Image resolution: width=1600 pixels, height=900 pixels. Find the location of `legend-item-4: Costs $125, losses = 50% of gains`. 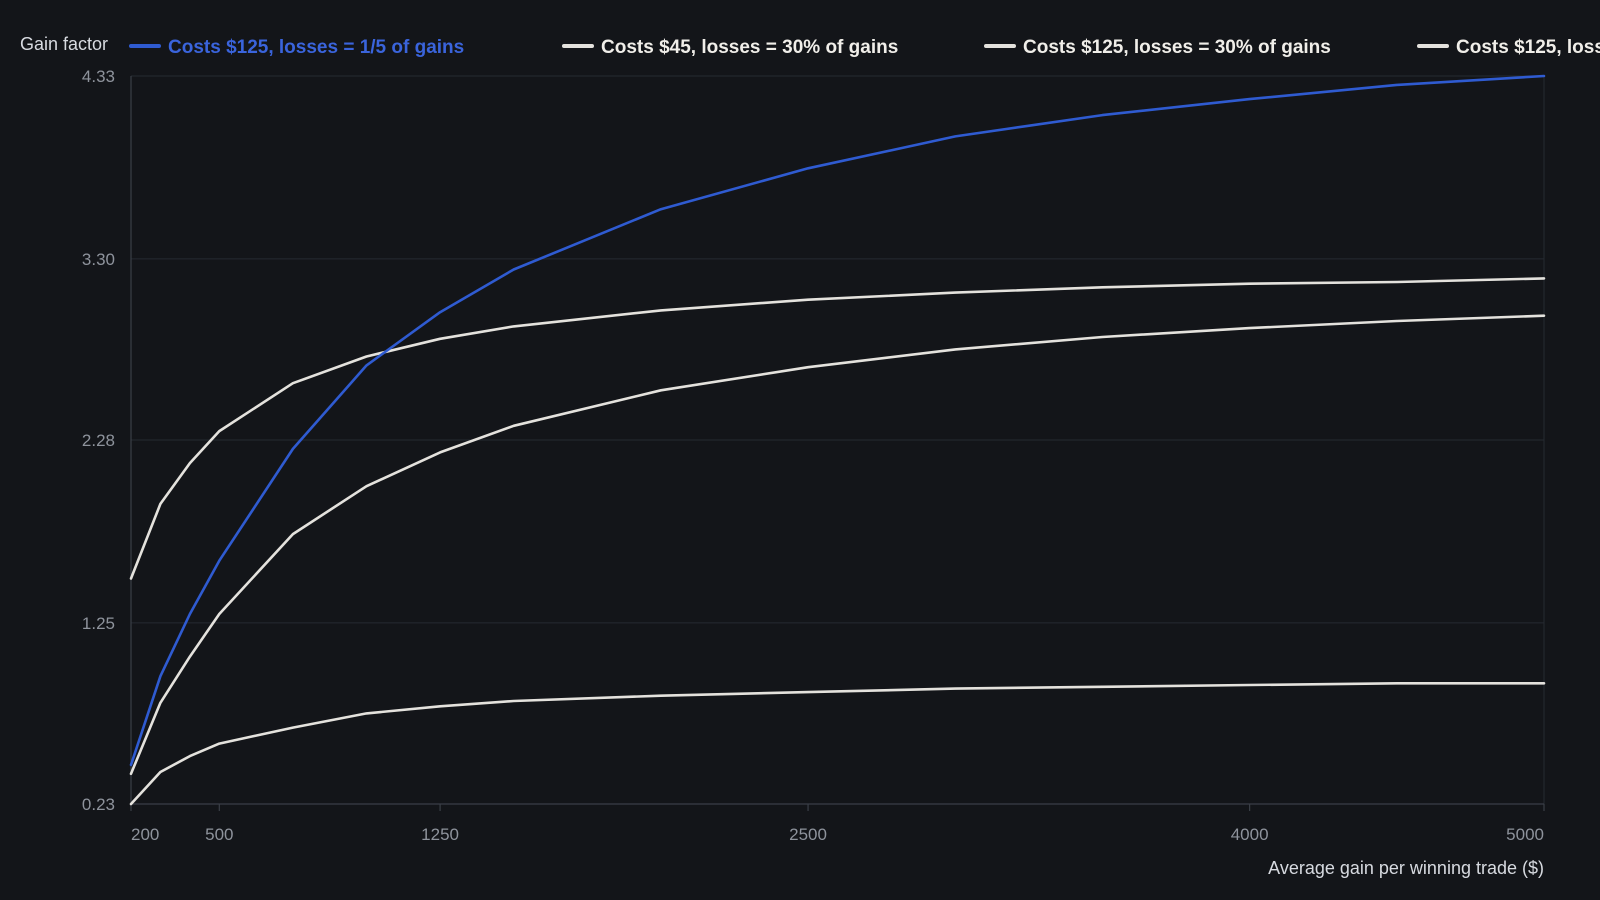

legend-item-4: Costs $125, losses = 50% of gains is located at coordinates (1508, 47).